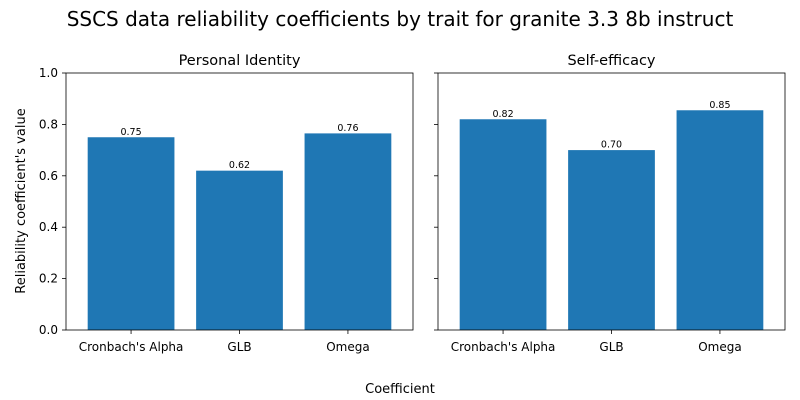 The width and height of the screenshot is (800, 400). Describe the element at coordinates (611, 61) in the screenshot. I see `subplot-title: Self-efficacy` at that location.